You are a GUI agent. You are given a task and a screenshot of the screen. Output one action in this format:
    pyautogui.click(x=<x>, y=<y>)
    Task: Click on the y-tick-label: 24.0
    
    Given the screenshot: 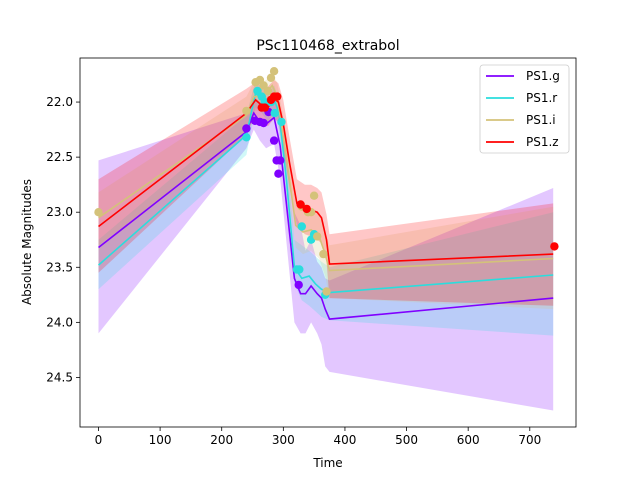 What is the action you would take?
    pyautogui.click(x=59, y=322)
    